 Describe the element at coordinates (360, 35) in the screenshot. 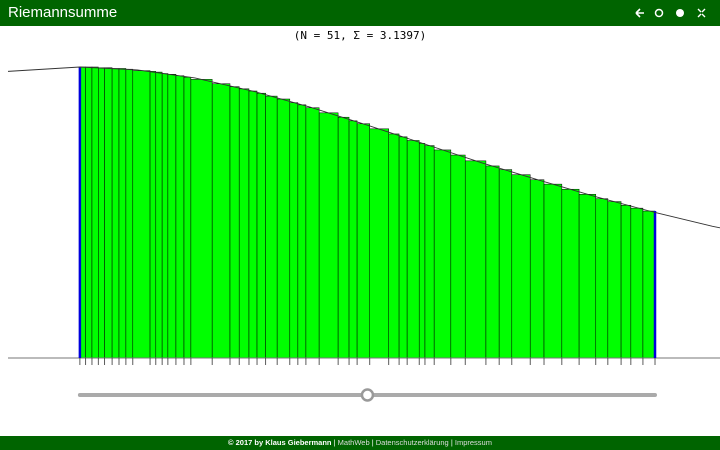

I see `status-text: (N = 51, Σ = 3.1397)` at that location.